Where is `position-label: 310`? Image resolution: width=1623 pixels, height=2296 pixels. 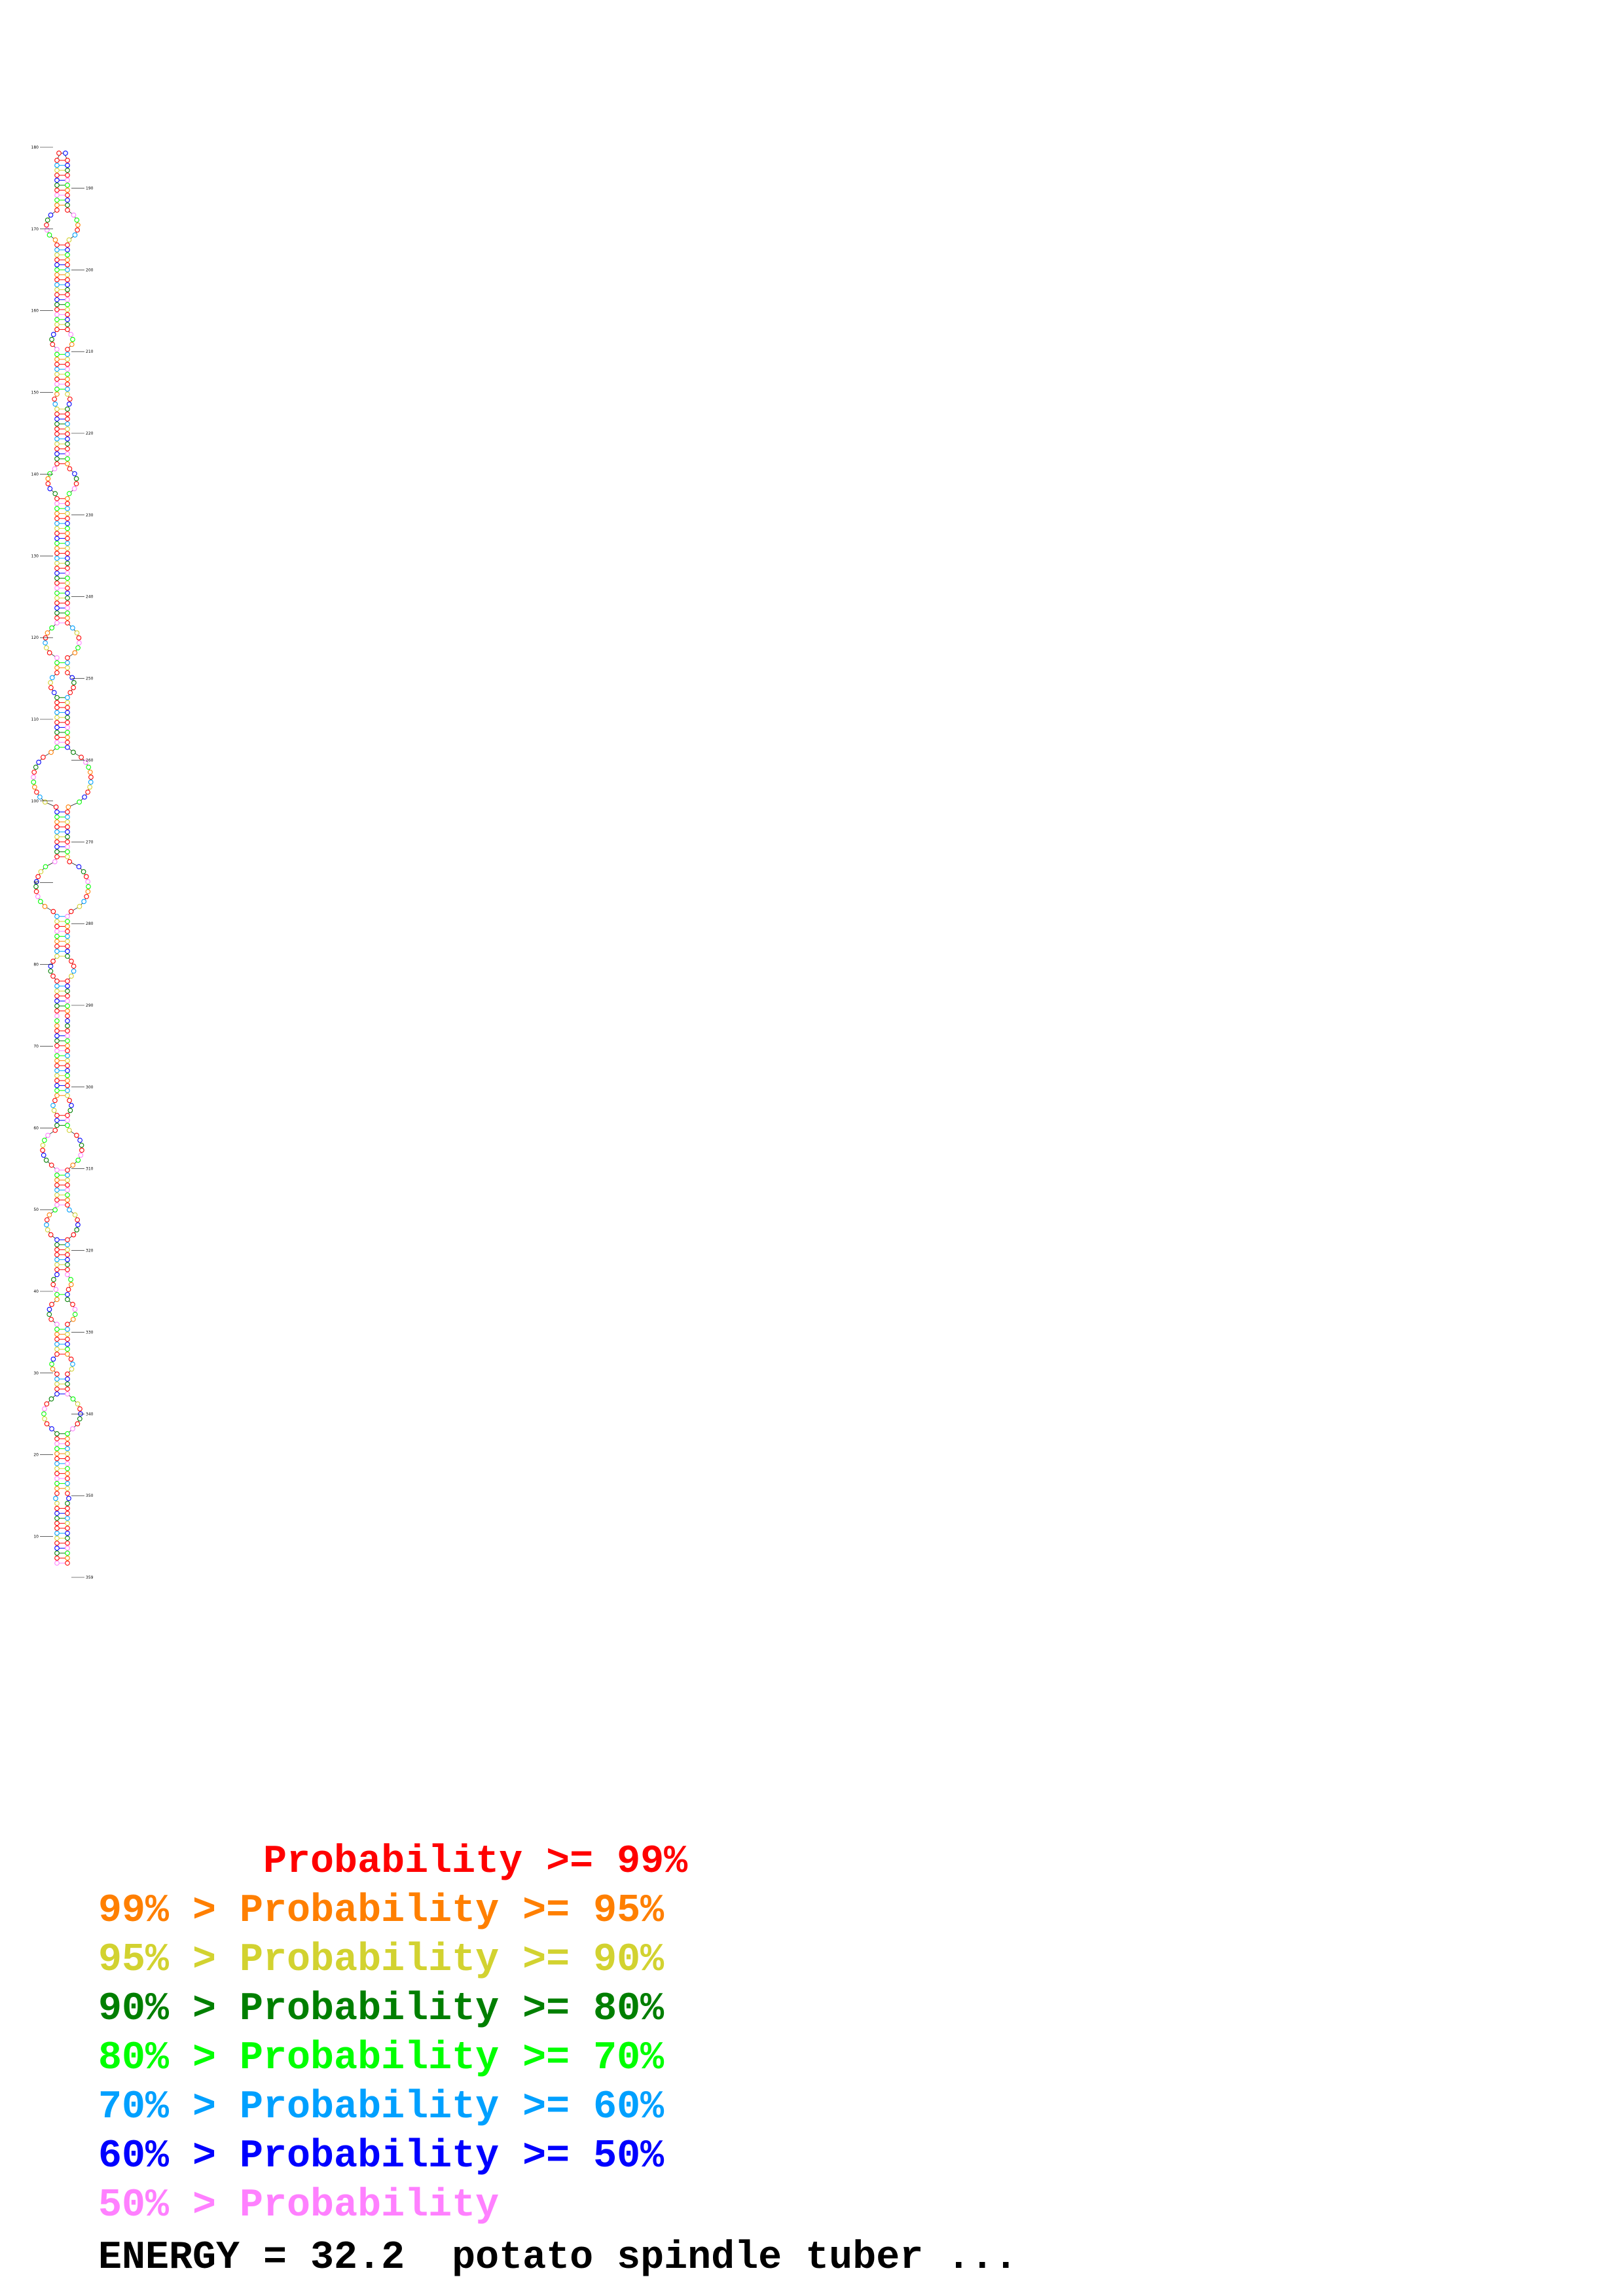
position-label: 310 is located at coordinates (90, 1169).